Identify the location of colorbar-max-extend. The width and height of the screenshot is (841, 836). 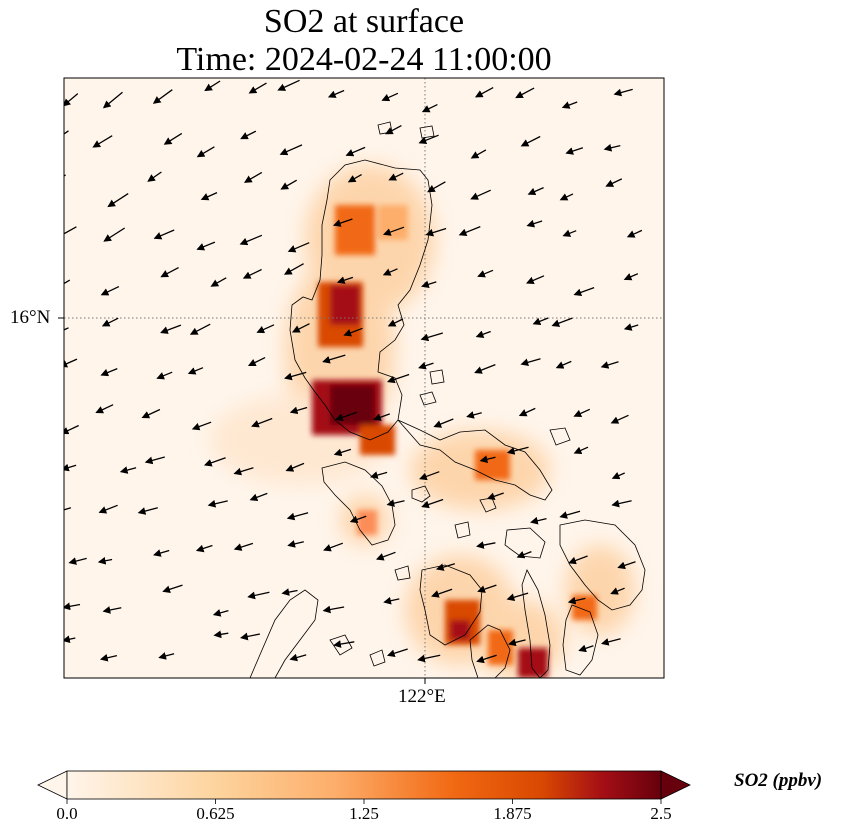
(675, 785).